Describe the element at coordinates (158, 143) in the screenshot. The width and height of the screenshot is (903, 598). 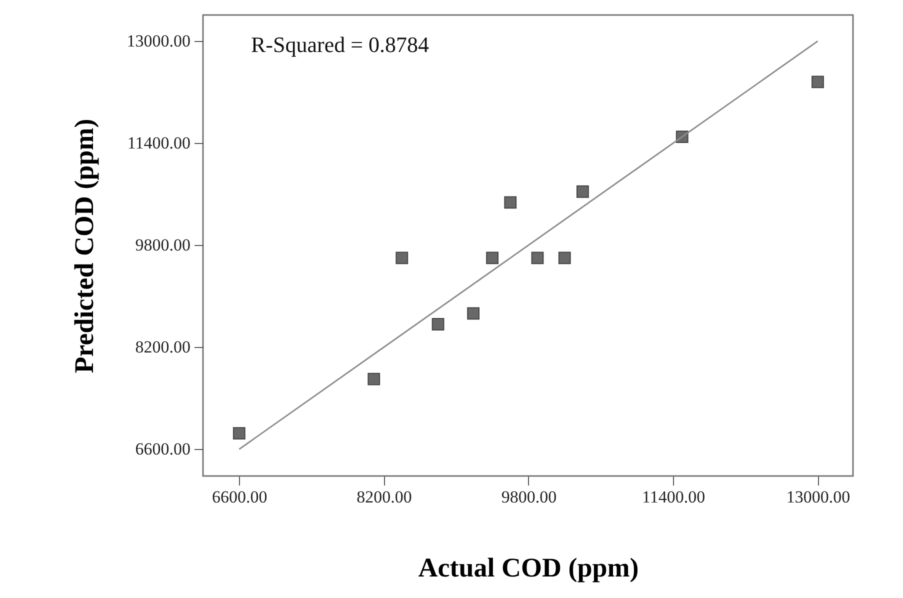
I see `y-tick-label: 11400.00` at that location.